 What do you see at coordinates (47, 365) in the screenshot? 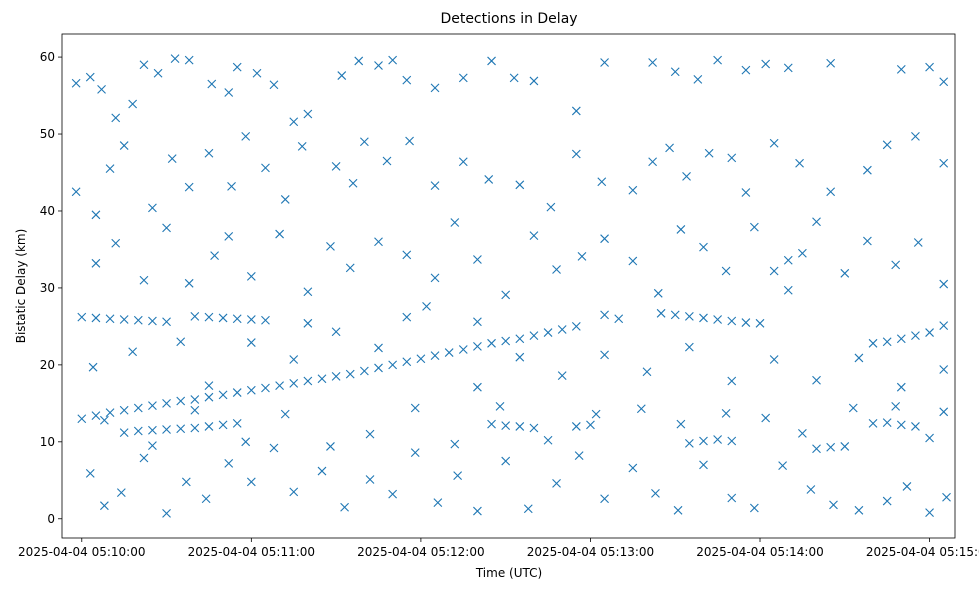
I see `y-tick-label: 20` at bounding box center [47, 365].